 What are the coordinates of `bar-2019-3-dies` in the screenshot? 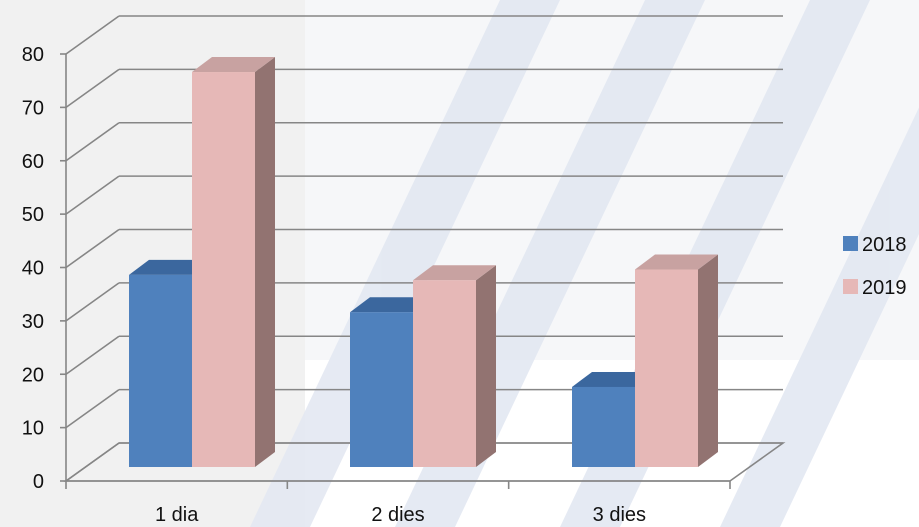 It's located at (676, 360).